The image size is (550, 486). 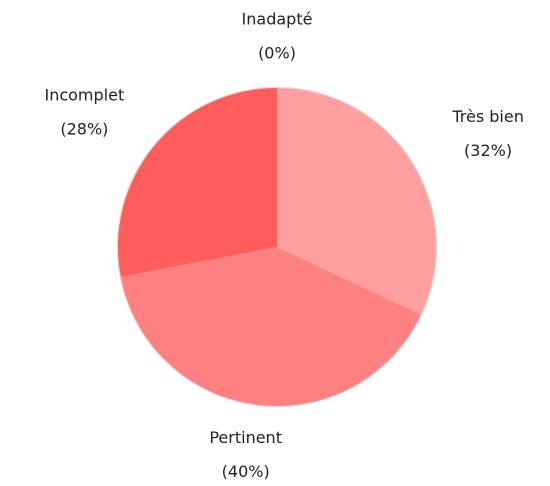 What do you see at coordinates (245, 437) in the screenshot?
I see `slice-label: Pertinent` at bounding box center [245, 437].